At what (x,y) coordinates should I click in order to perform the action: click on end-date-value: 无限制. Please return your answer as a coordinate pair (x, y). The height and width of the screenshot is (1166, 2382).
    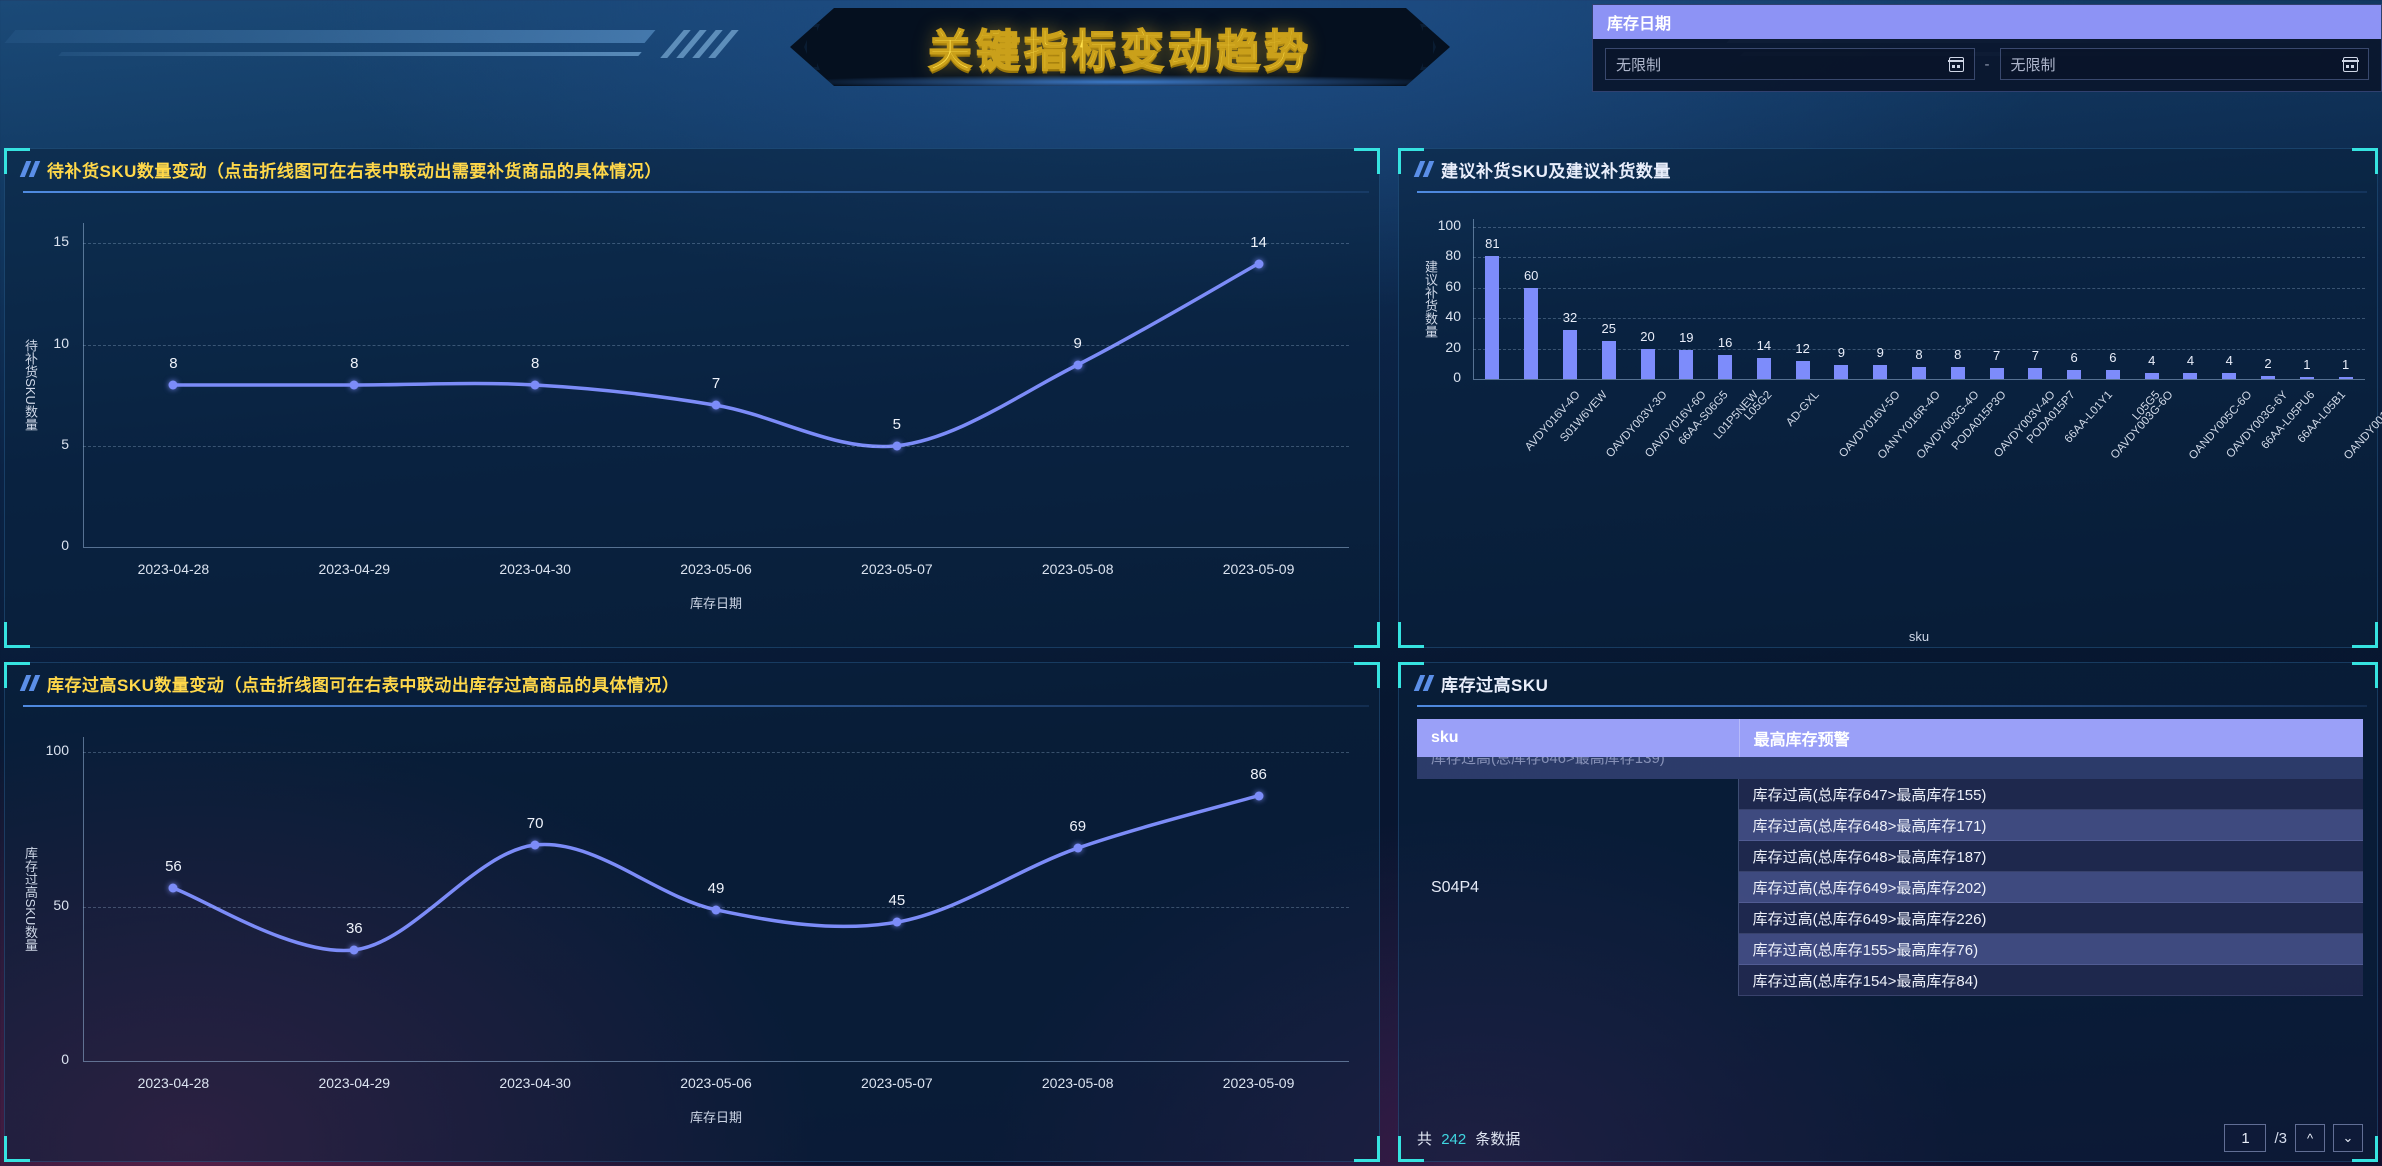
    Looking at the image, I should click on (2033, 65).